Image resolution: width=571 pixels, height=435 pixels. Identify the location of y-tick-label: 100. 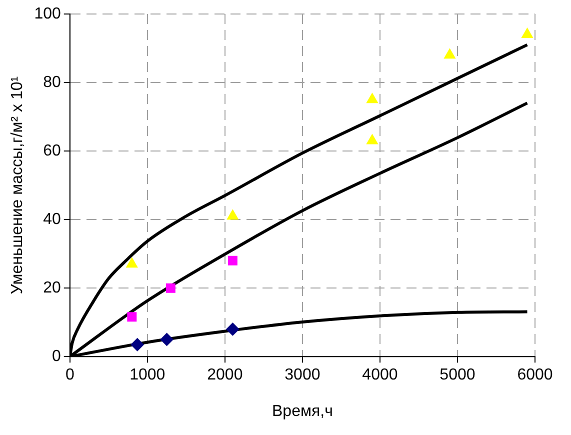
(47, 13).